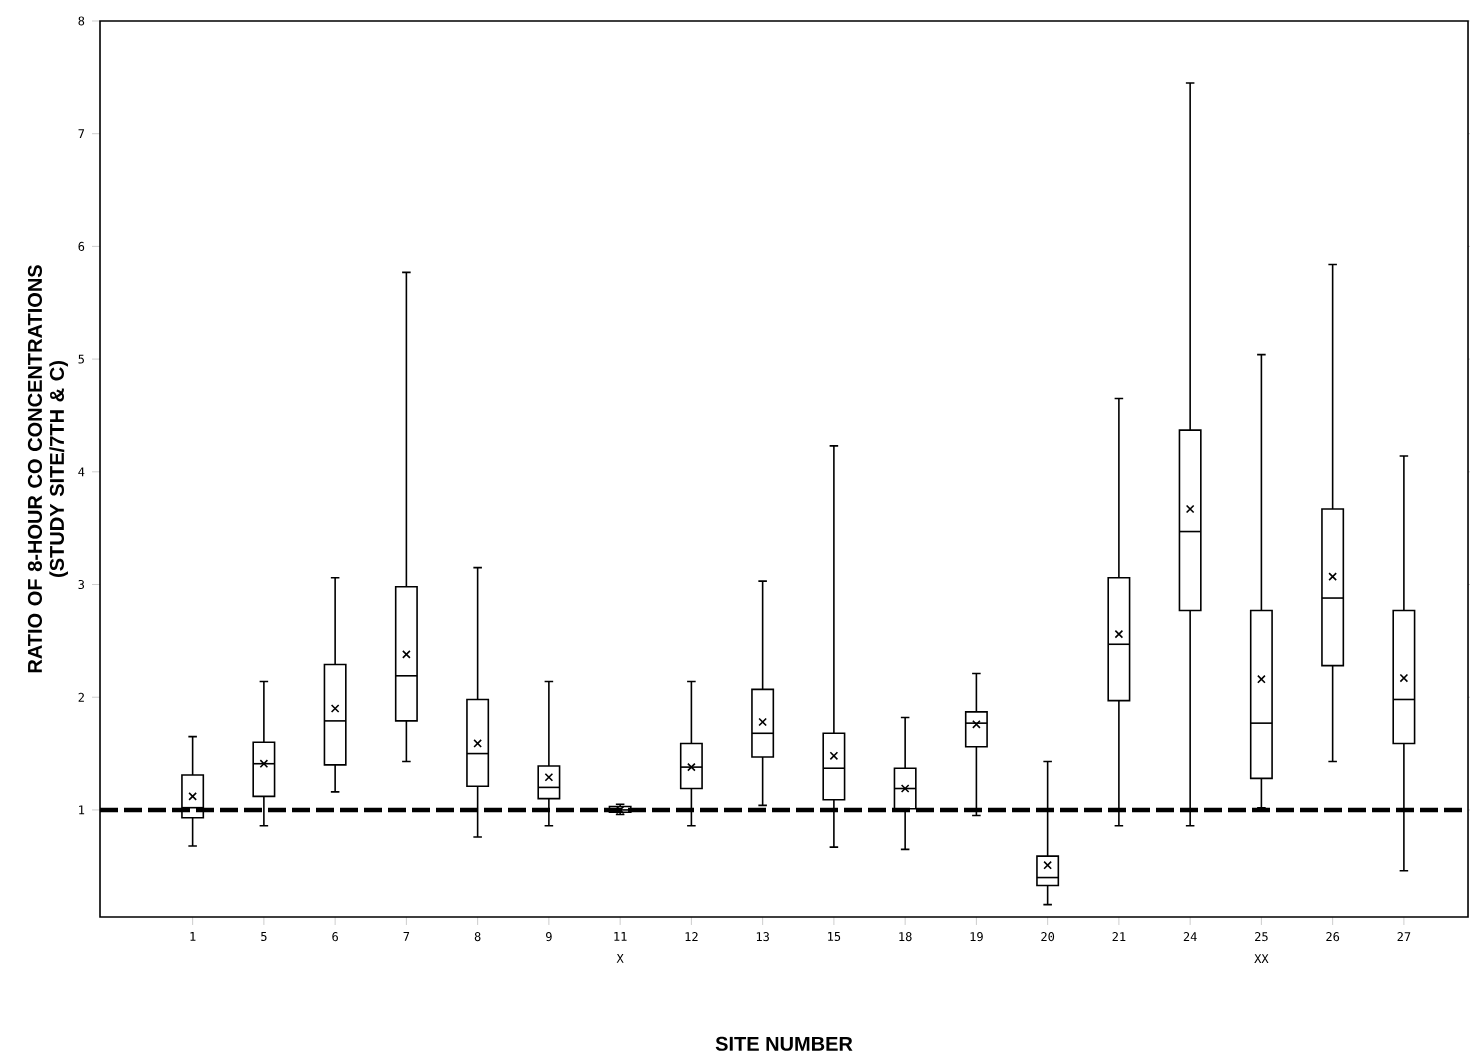 This screenshot has width=1470, height=1061. What do you see at coordinates (81, 697) in the screenshot?
I see `y-tick-label: 2` at bounding box center [81, 697].